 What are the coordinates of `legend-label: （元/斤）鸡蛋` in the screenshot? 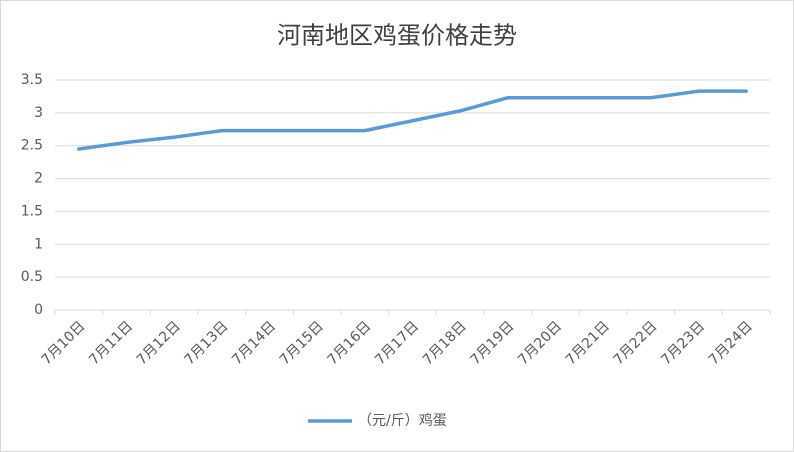 It's located at (402, 420).